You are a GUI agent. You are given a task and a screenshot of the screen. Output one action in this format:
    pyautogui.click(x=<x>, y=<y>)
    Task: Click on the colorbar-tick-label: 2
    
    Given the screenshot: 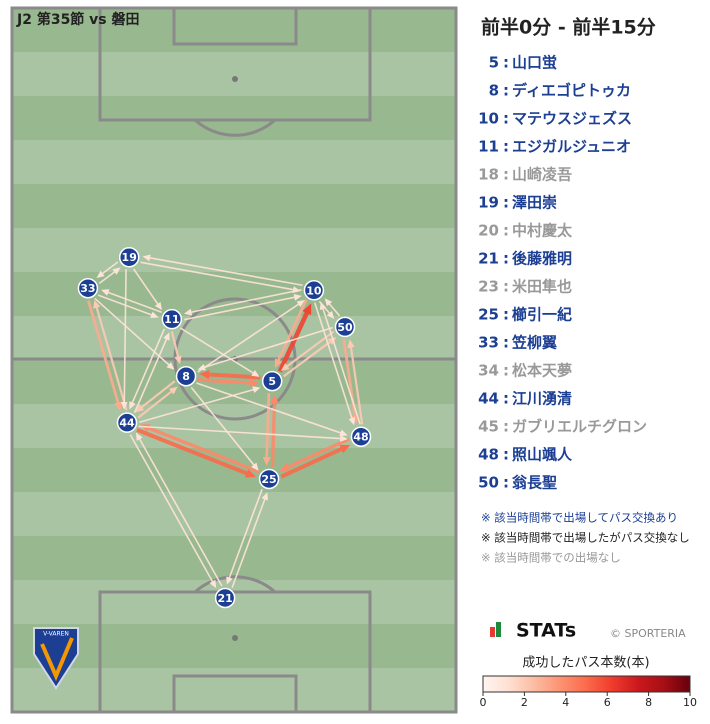 What is the action you would take?
    pyautogui.click(x=524, y=702)
    